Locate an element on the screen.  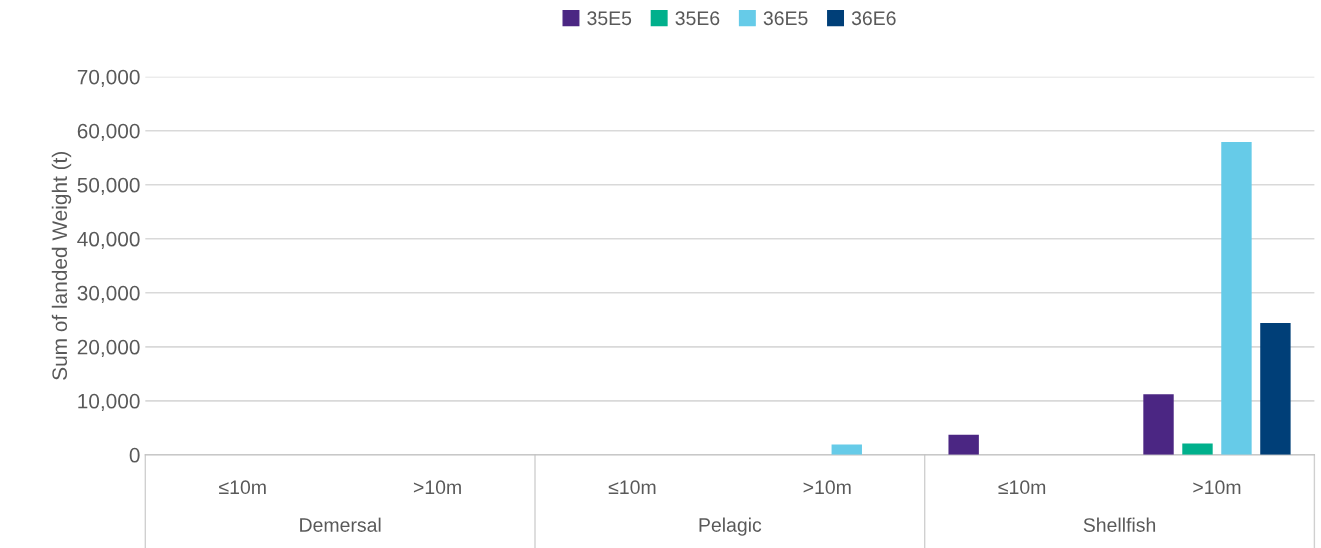
text: Pelagic is located at coordinates (730, 526).